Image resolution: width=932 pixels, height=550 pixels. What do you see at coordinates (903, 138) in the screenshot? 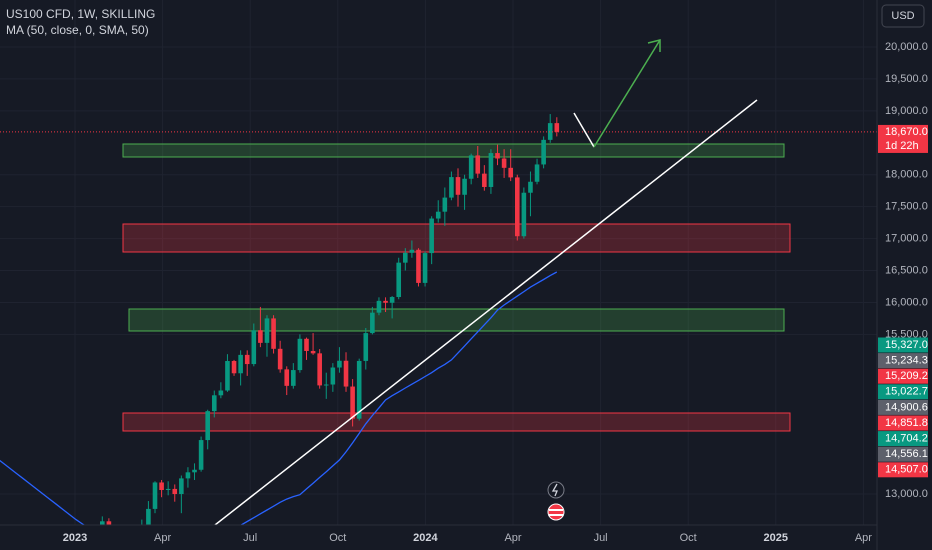
I see `last-price-box` at bounding box center [903, 138].